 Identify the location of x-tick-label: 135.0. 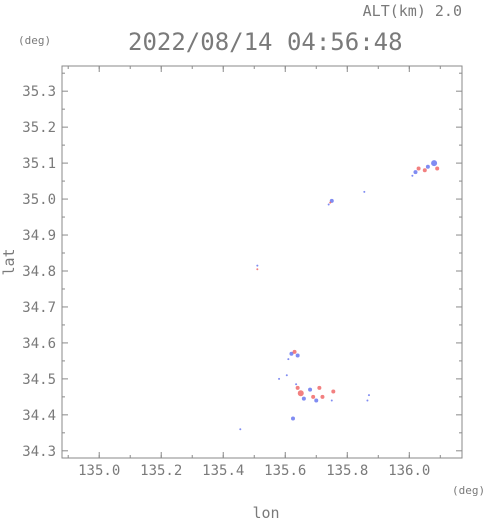
(99, 471).